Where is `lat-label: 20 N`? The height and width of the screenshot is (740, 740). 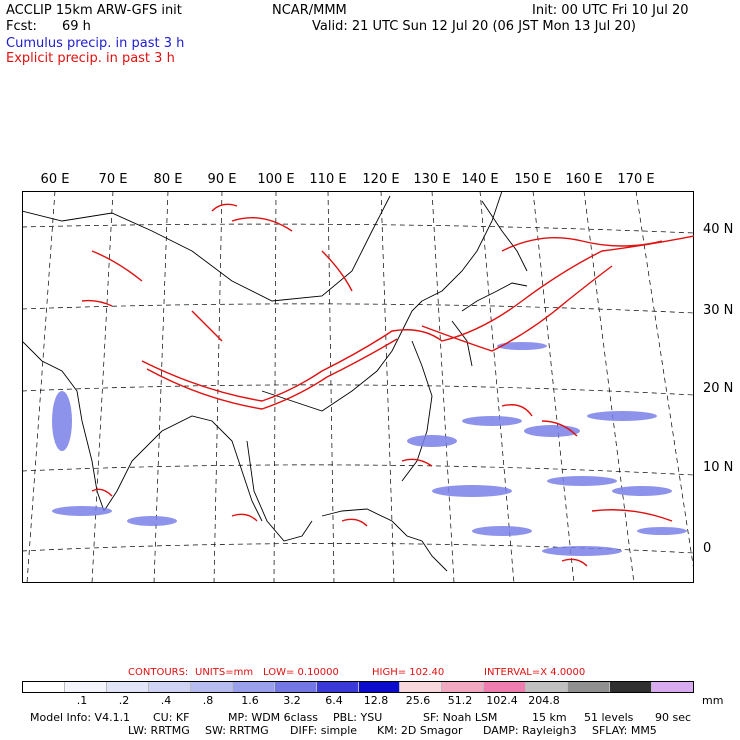 lat-label: 20 N is located at coordinates (718, 388).